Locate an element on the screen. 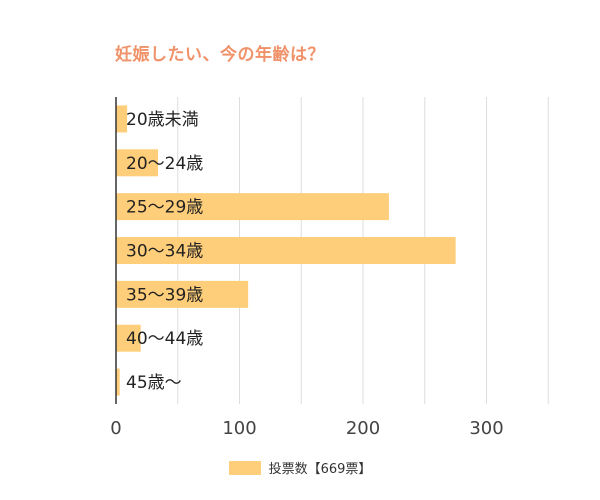  category-label: 20歳未満 is located at coordinates (162, 120).